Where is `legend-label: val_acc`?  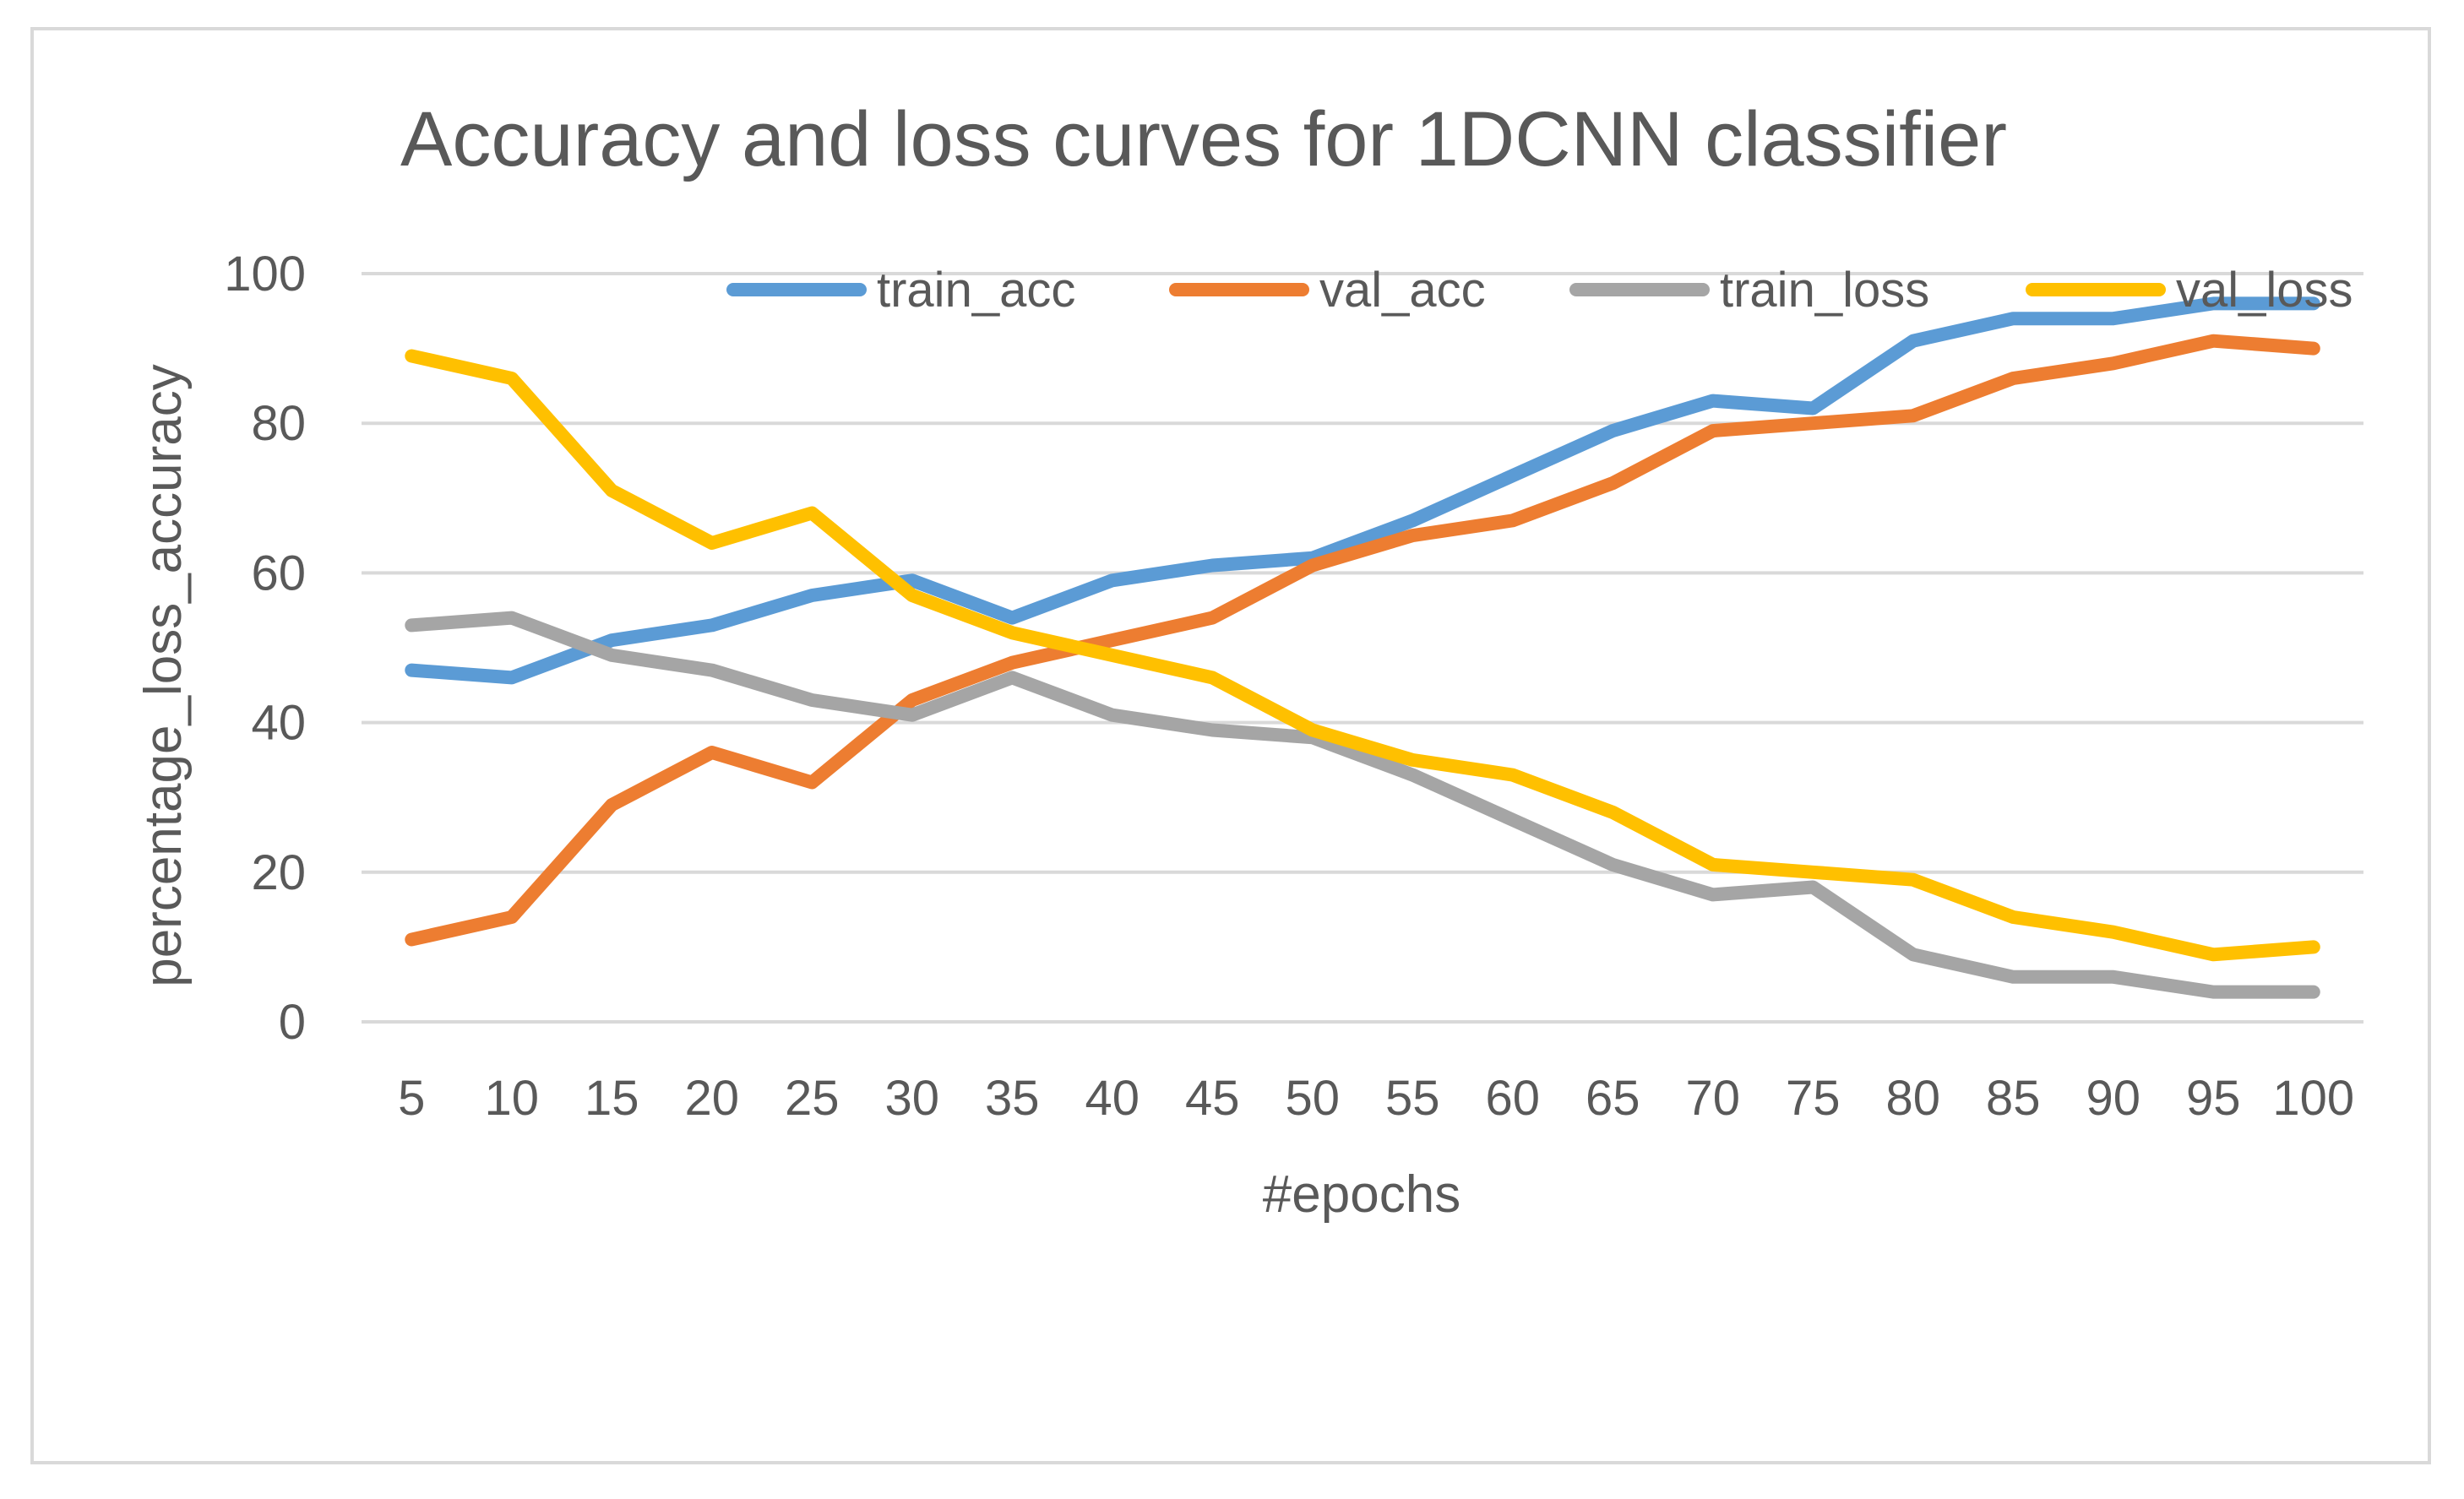 legend-label: val_acc is located at coordinates (1402, 290).